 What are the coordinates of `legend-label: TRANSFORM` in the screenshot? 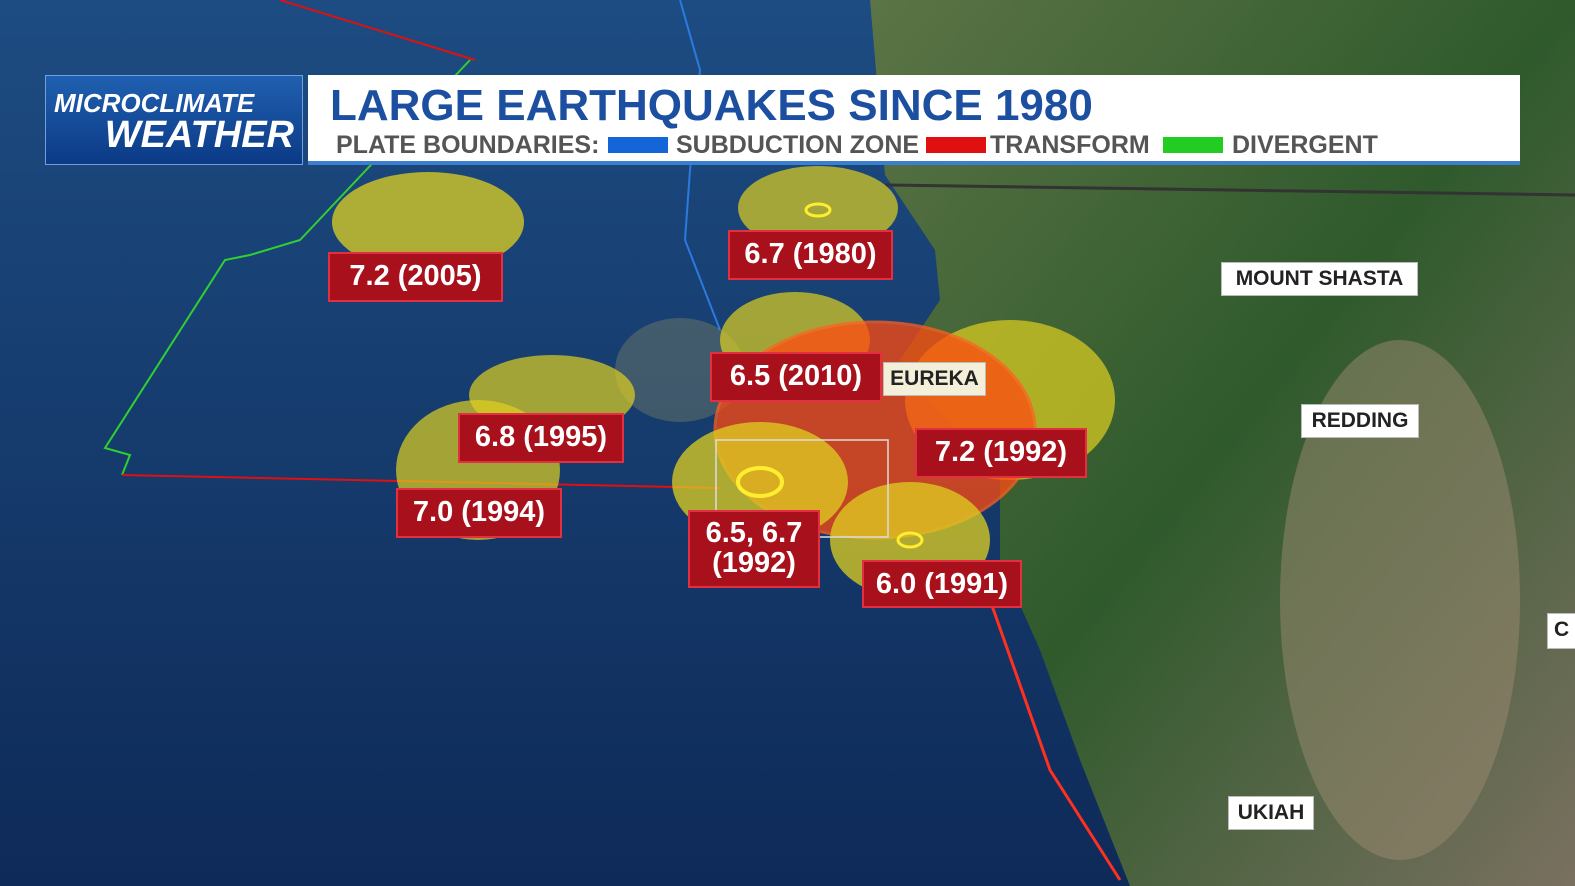 It's located at (1070, 145).